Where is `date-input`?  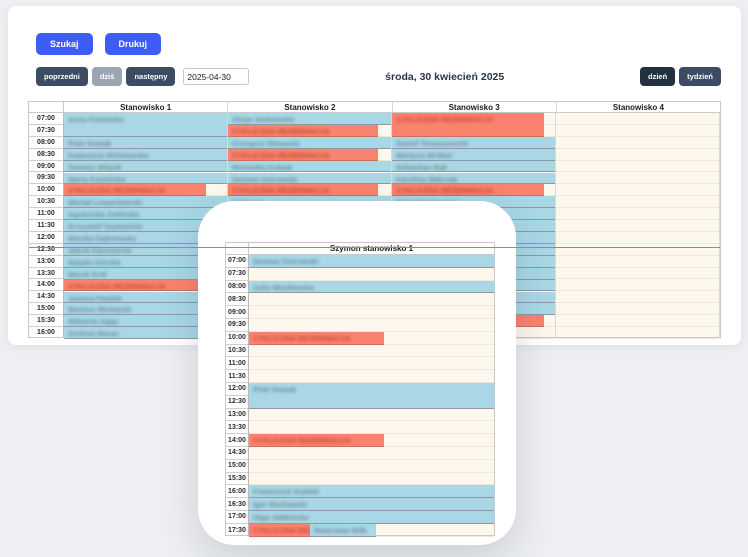
date-input is located at coordinates (216, 76).